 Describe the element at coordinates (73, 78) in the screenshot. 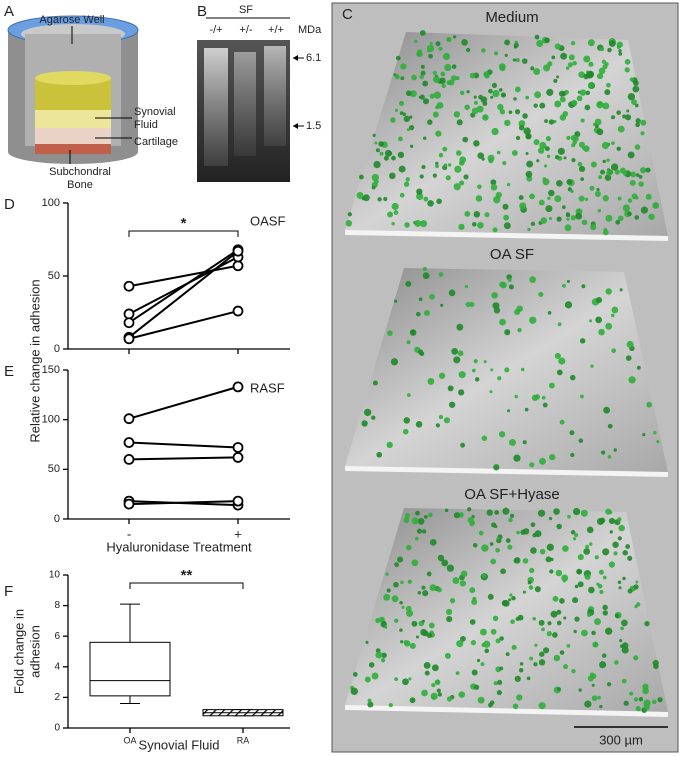

I see `synovial-top` at that location.